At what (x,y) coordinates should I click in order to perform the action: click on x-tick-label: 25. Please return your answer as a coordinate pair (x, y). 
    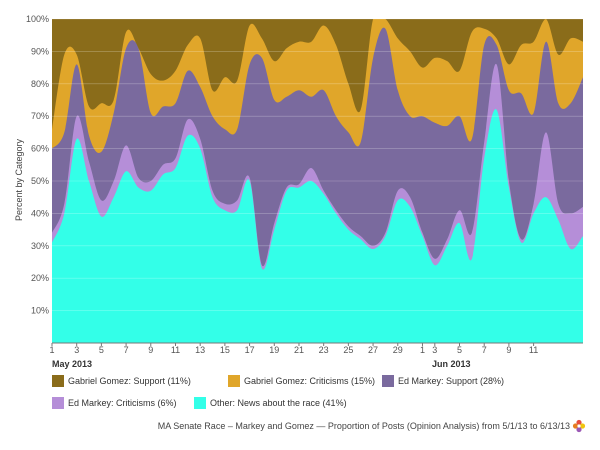
    Looking at the image, I should click on (348, 350).